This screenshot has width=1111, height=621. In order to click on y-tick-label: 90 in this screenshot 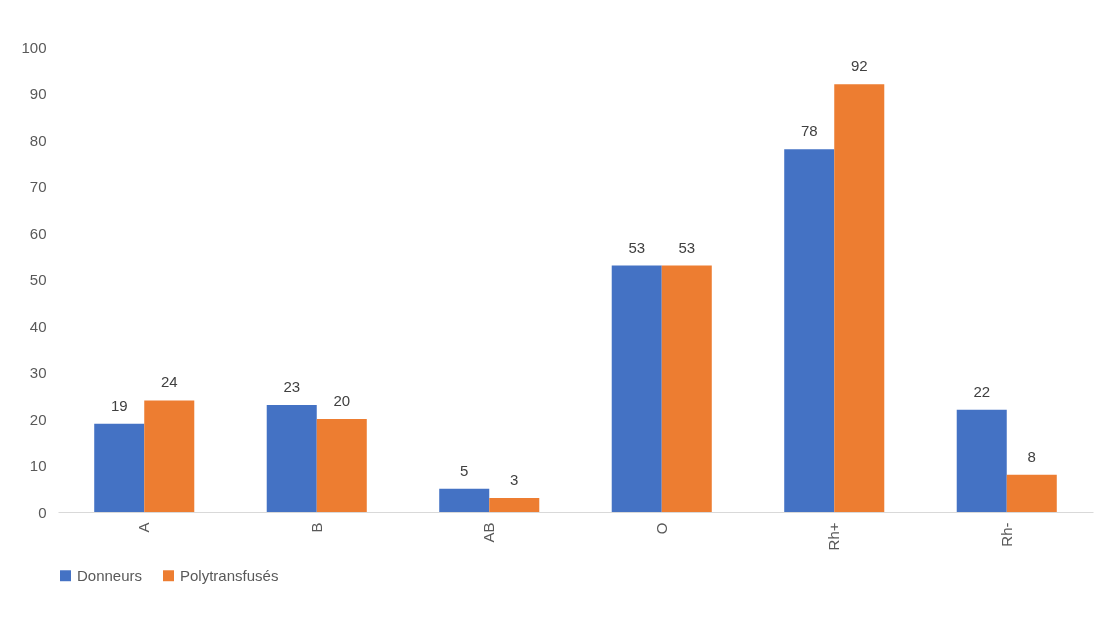, I will do `click(38, 93)`.